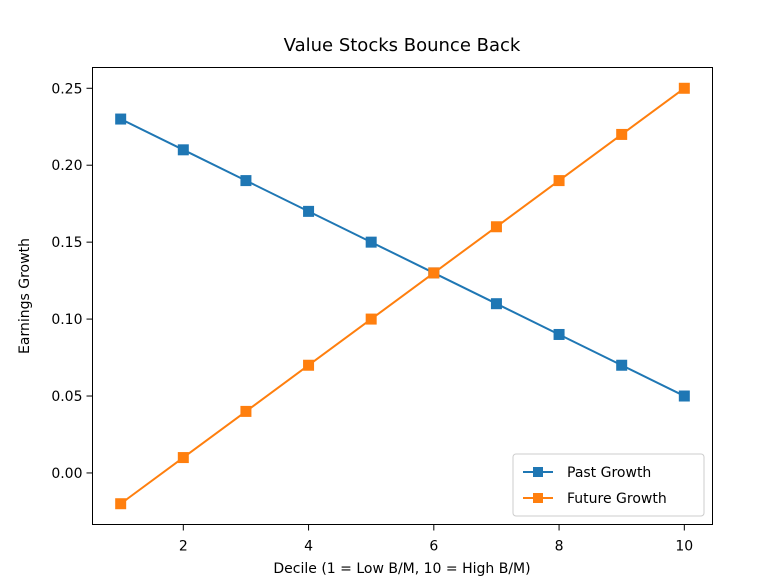 The image size is (784, 584). What do you see at coordinates (617, 499) in the screenshot?
I see `legend-label-future-growth: Future Growth` at bounding box center [617, 499].